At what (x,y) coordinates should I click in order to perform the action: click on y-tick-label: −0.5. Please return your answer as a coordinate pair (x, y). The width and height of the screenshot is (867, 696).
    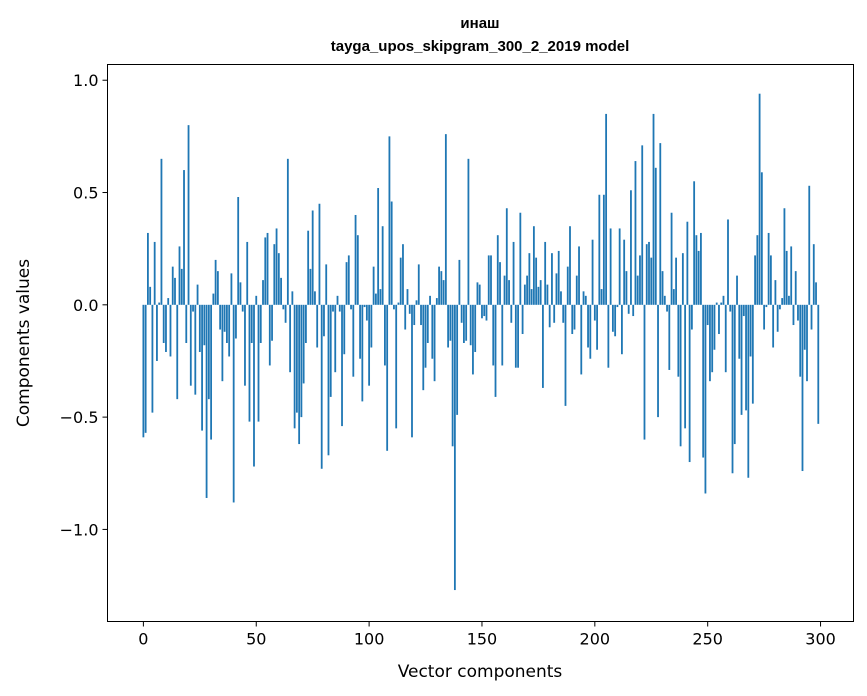
    Looking at the image, I should click on (79, 417).